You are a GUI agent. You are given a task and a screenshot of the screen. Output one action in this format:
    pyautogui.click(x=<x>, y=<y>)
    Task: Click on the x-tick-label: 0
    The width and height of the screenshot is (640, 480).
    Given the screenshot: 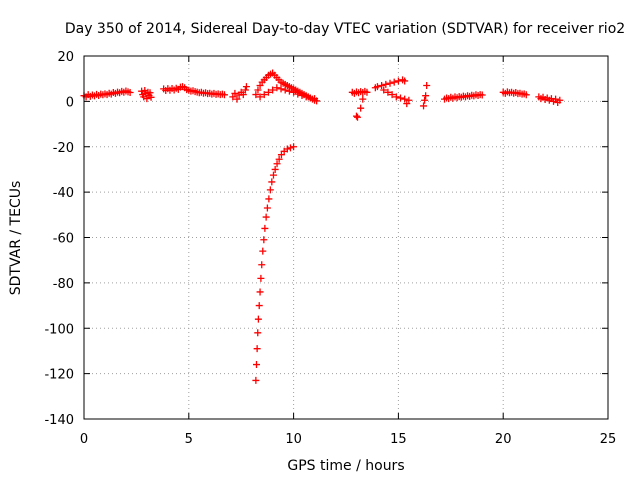 What is the action you would take?
    pyautogui.click(x=84, y=439)
    